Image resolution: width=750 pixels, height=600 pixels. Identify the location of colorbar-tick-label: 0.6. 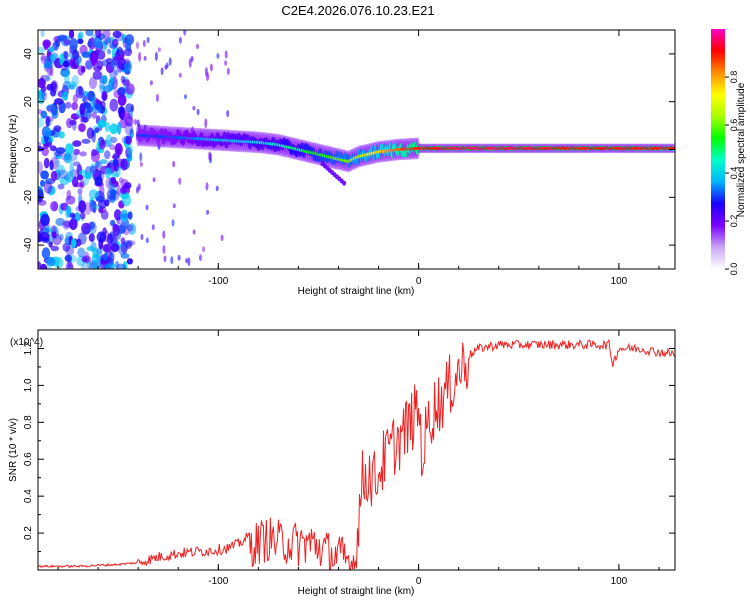
(734, 125).